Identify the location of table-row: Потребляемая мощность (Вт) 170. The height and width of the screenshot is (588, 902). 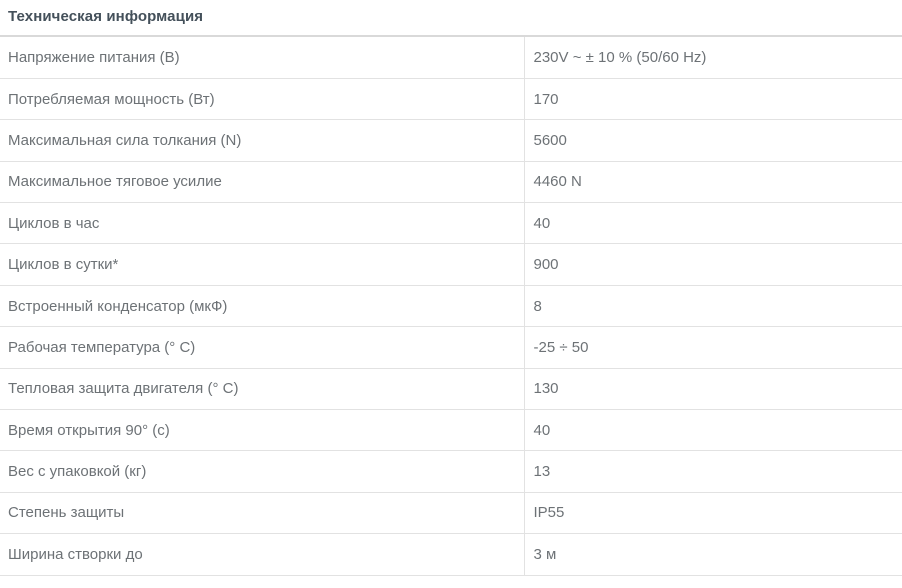
(451, 99).